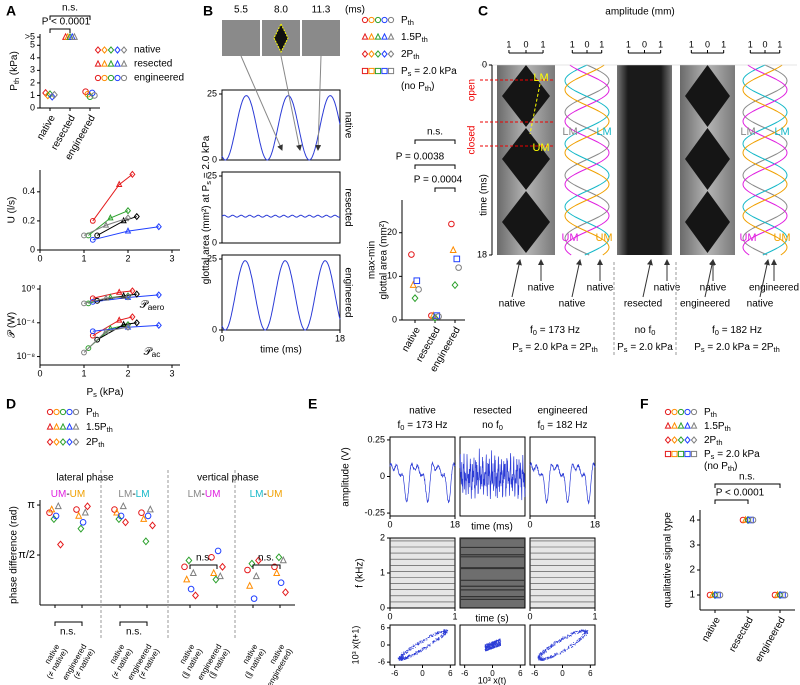 The width and height of the screenshot is (800, 685). What do you see at coordinates (423, 645) in the screenshot?
I see `phase-cloud` at bounding box center [423, 645].